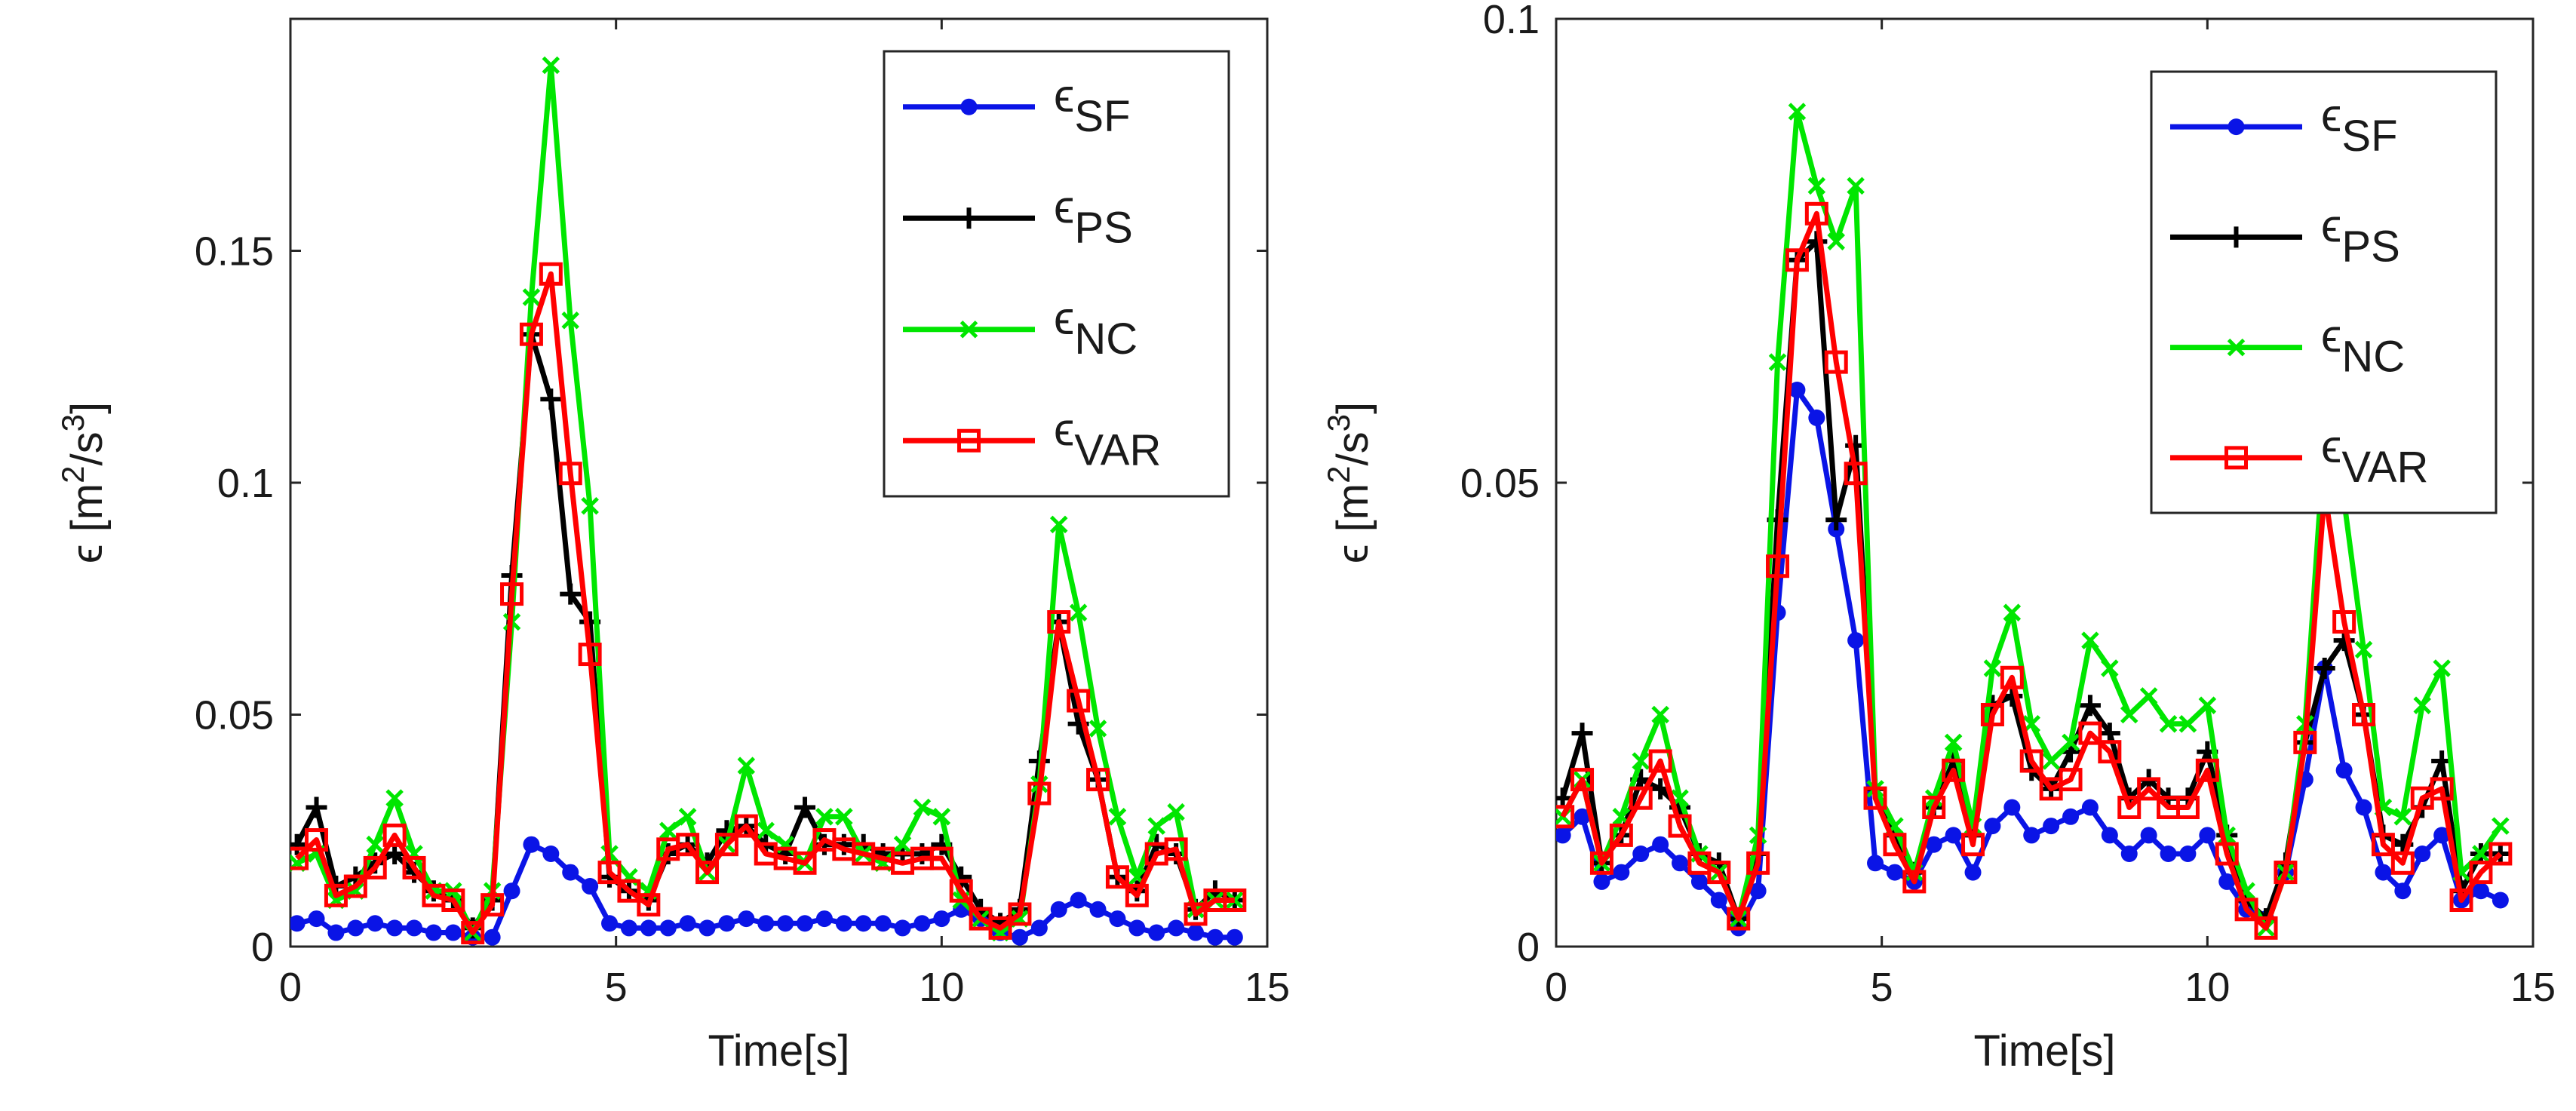 The image size is (2576, 1111). Describe the element at coordinates (779, 1051) in the screenshot. I see `x-axis-label: Time[s]` at that location.